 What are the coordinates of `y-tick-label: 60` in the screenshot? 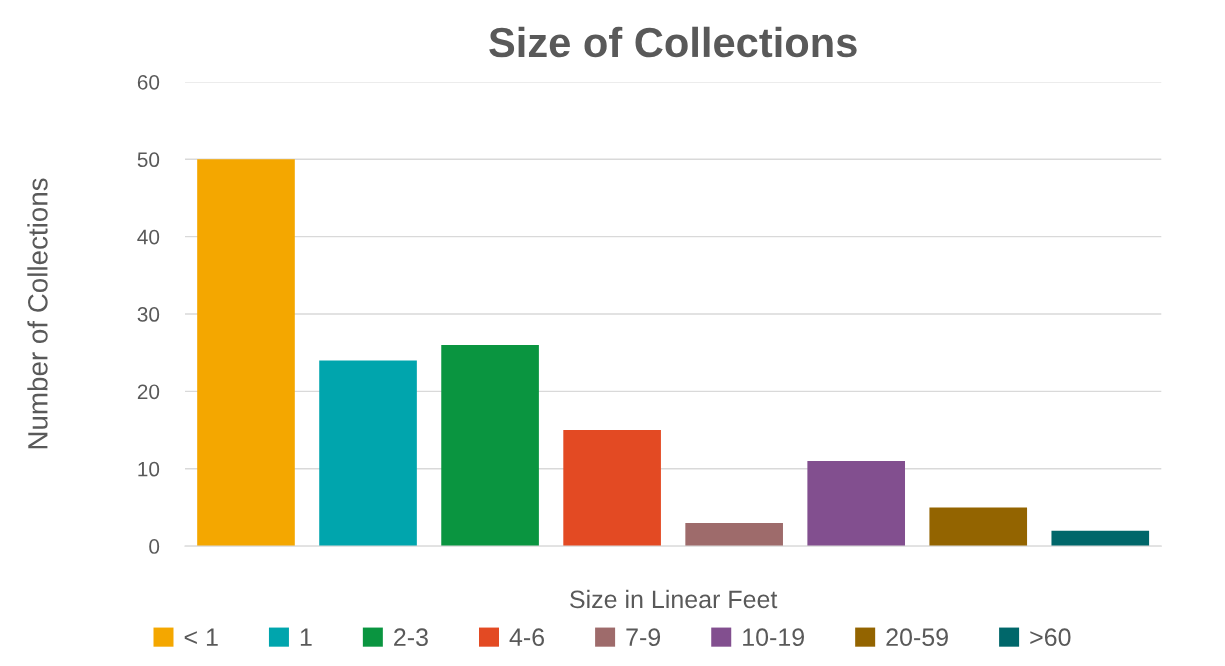 It's located at (148, 82).